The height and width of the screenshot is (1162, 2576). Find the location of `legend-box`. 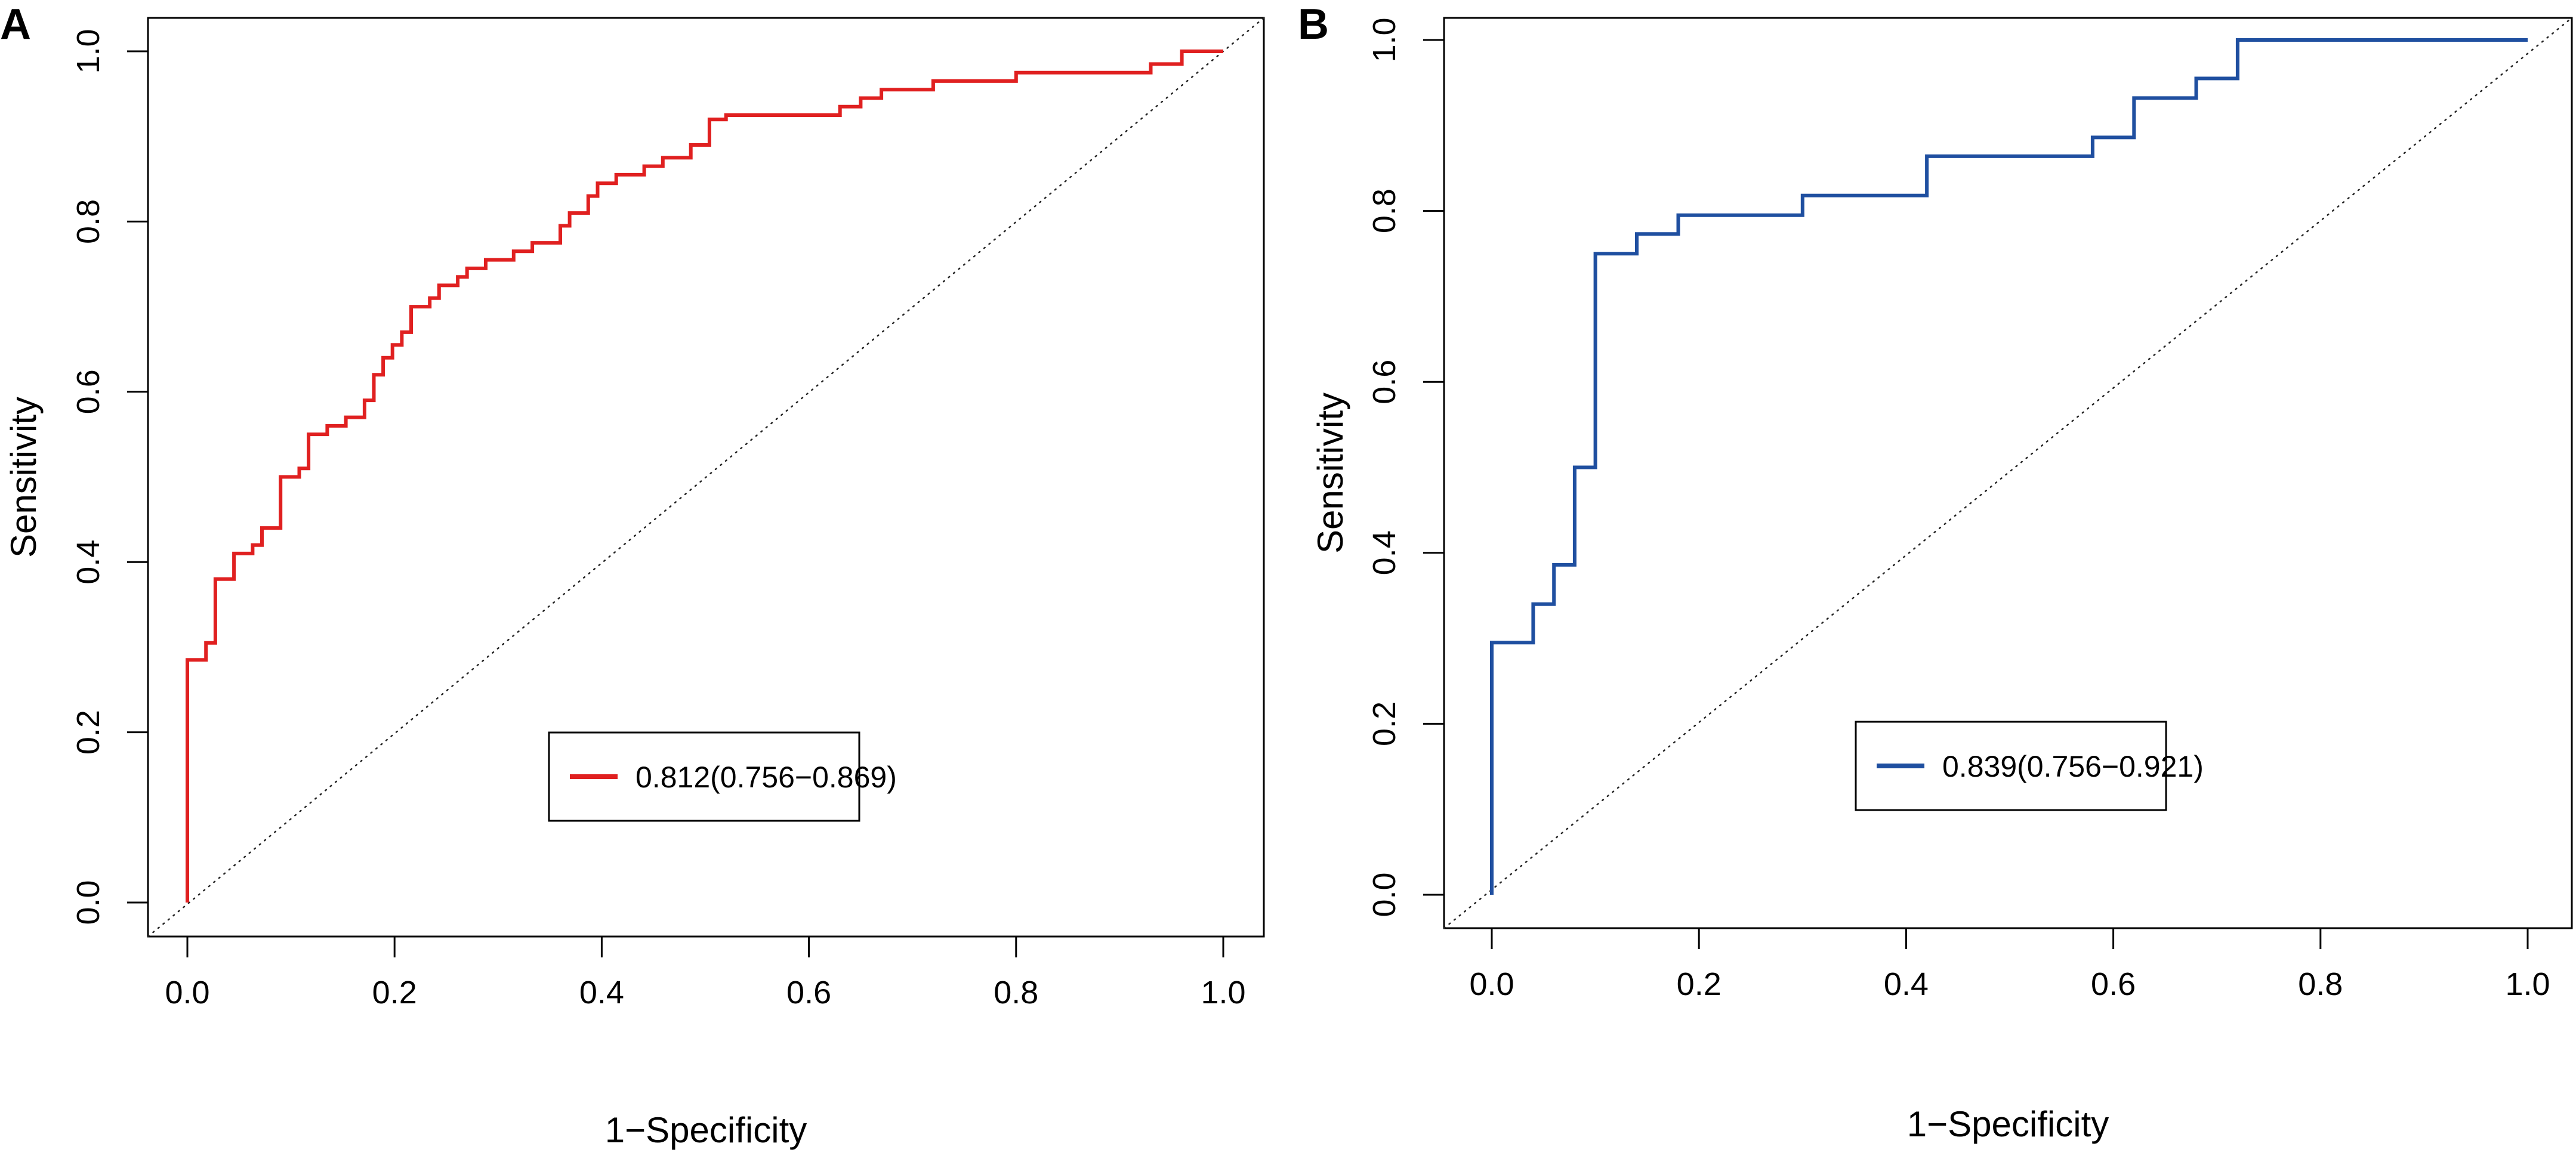

legend-box is located at coordinates (2011, 766).